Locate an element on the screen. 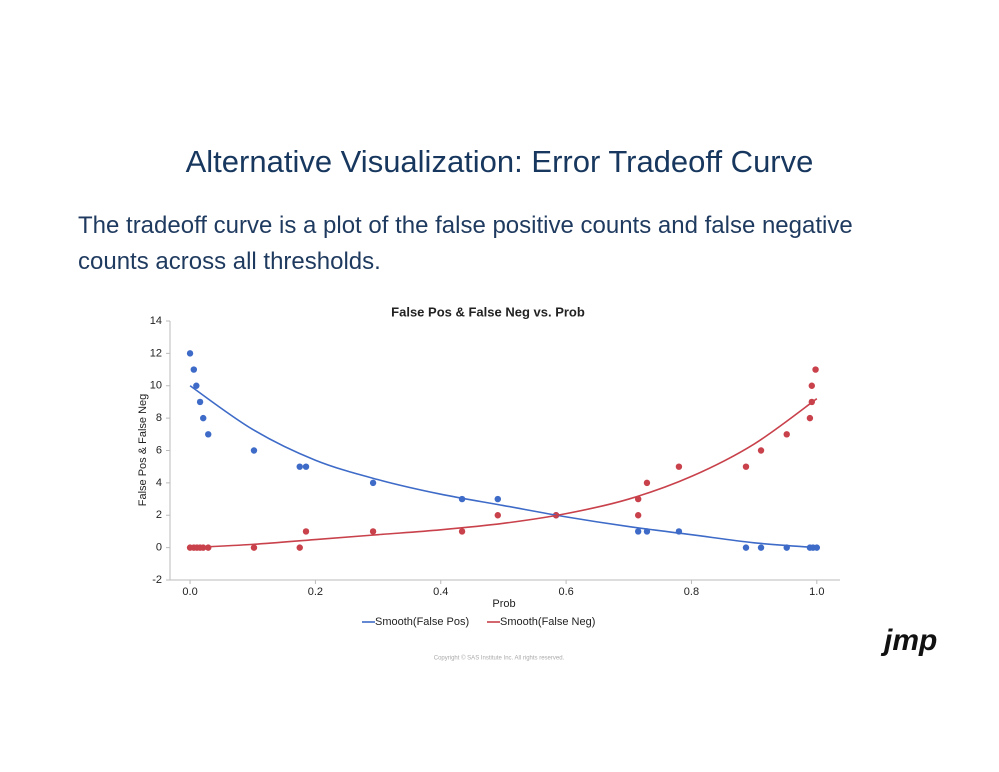  x-tick-label: 0.4 is located at coordinates (440, 592).